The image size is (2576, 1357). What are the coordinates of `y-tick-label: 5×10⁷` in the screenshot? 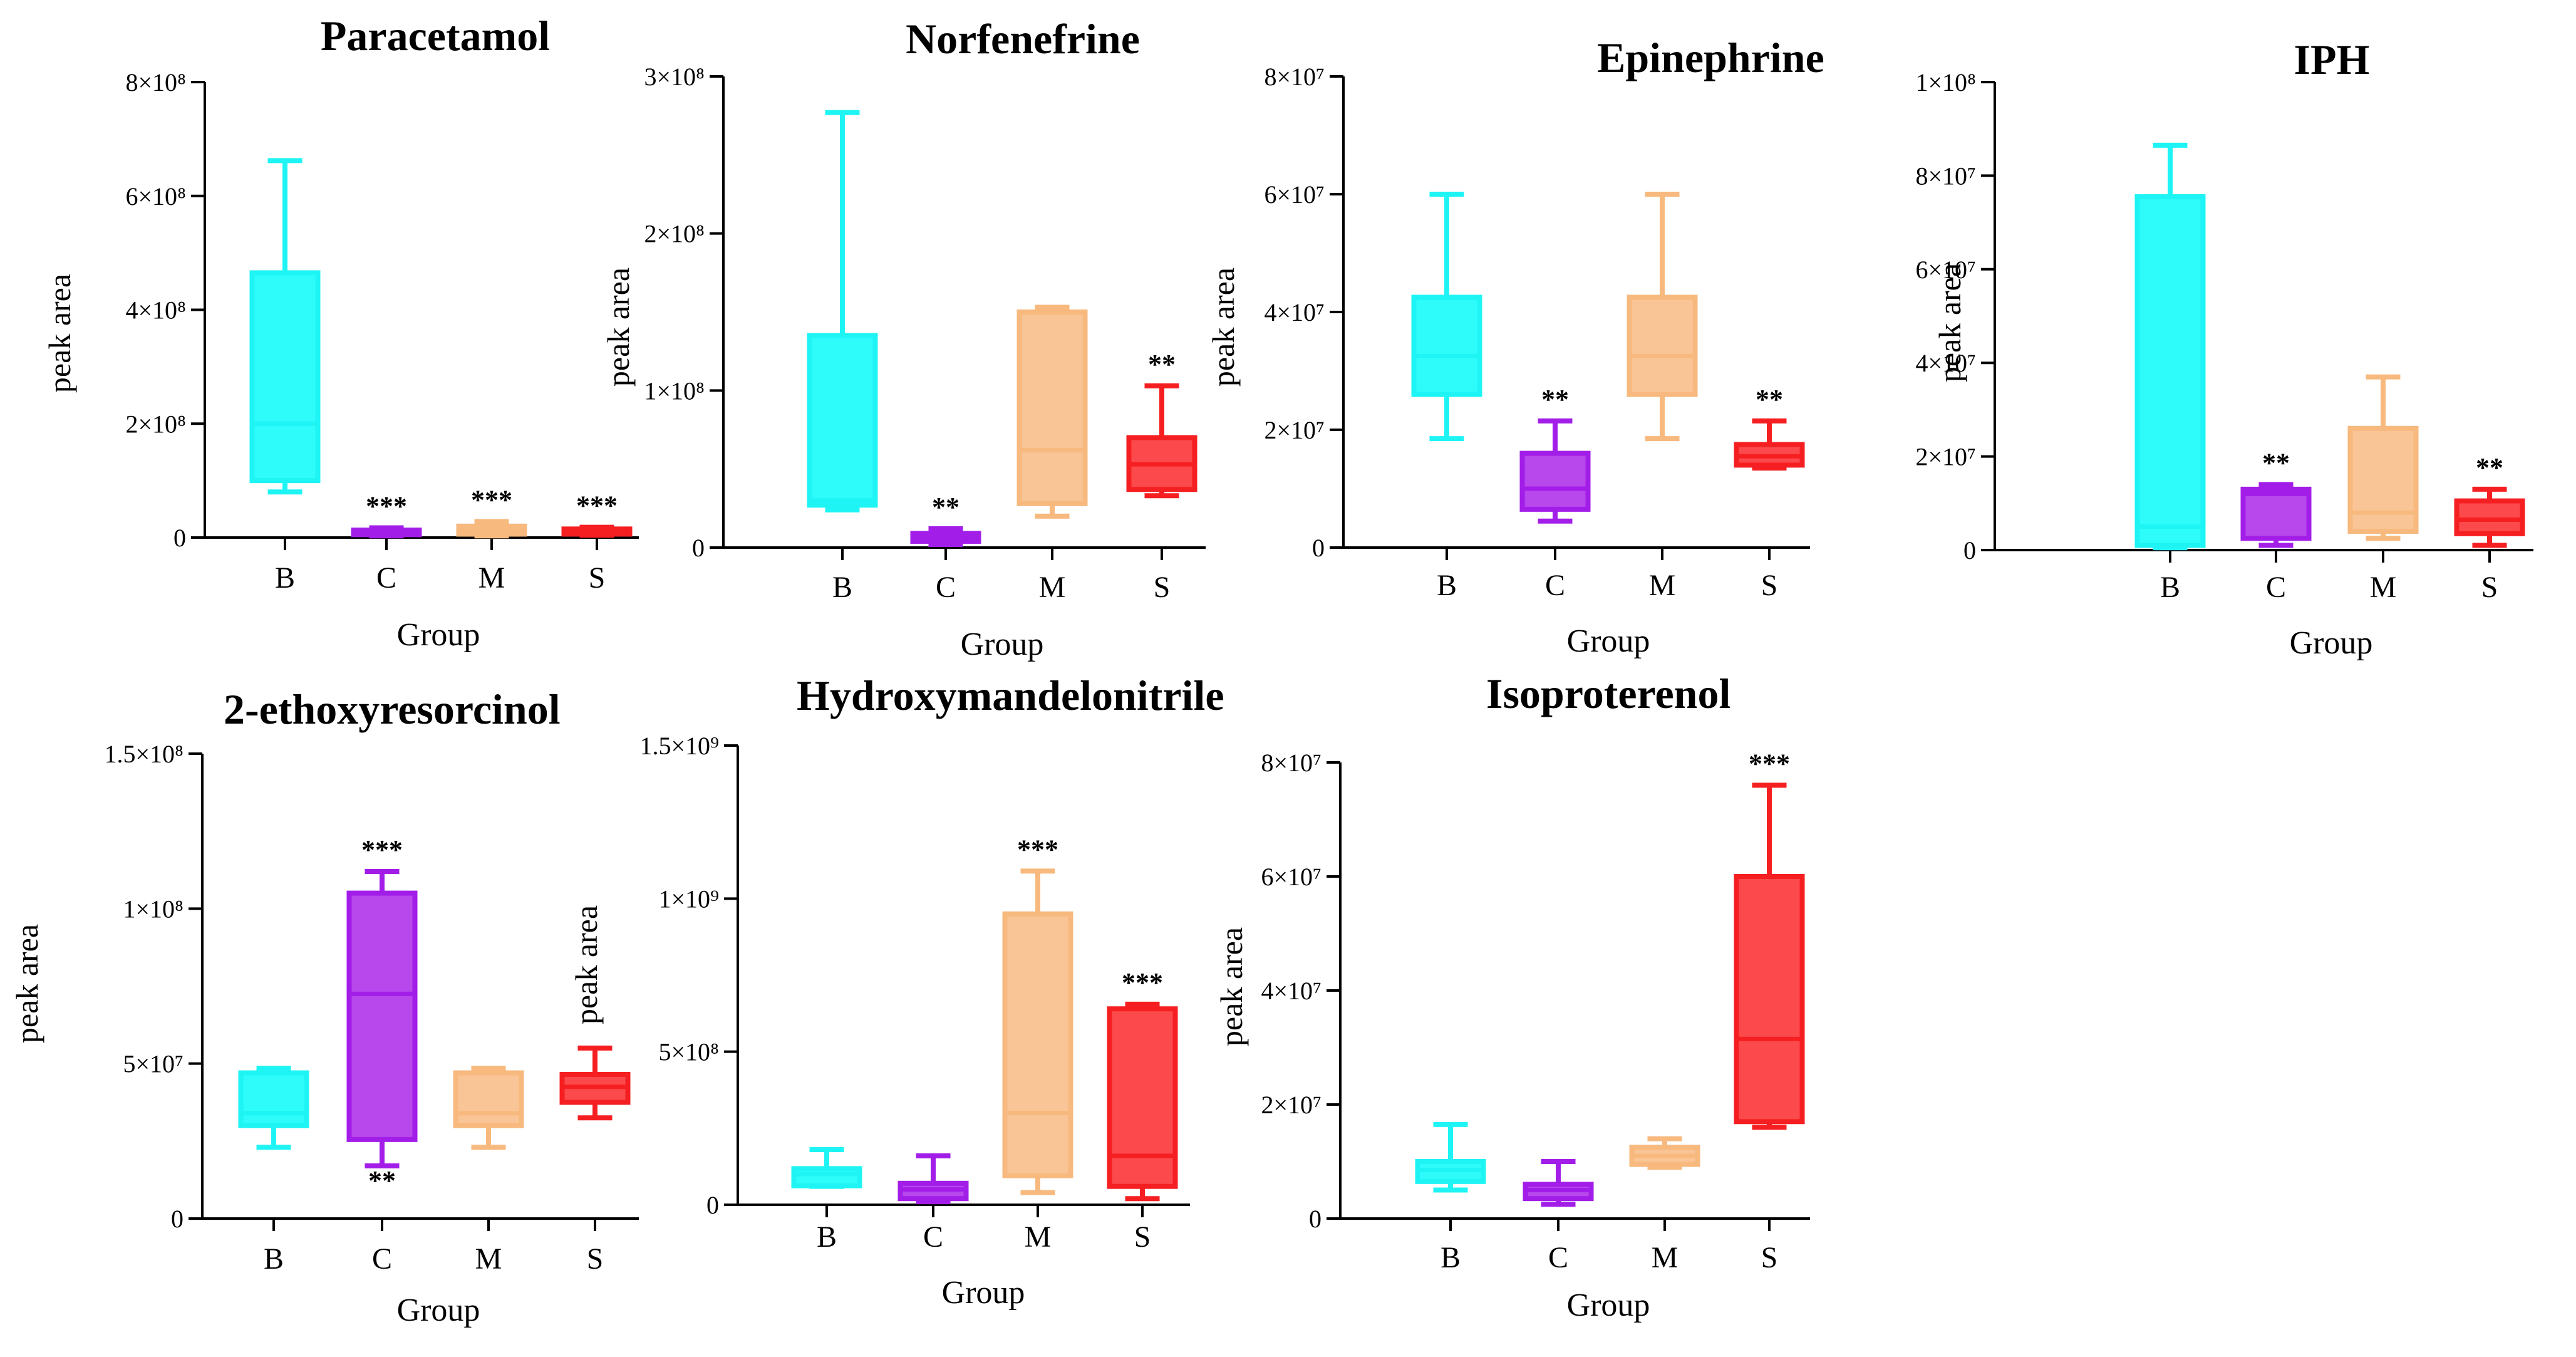 It's located at (153, 1064).